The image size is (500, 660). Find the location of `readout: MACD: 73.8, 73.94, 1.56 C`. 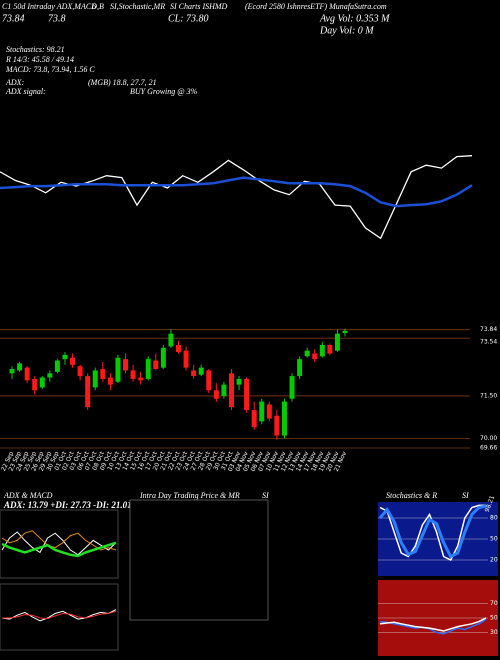

readout: MACD: 73.8, 73.94, 1.56 C is located at coordinates (50, 69).